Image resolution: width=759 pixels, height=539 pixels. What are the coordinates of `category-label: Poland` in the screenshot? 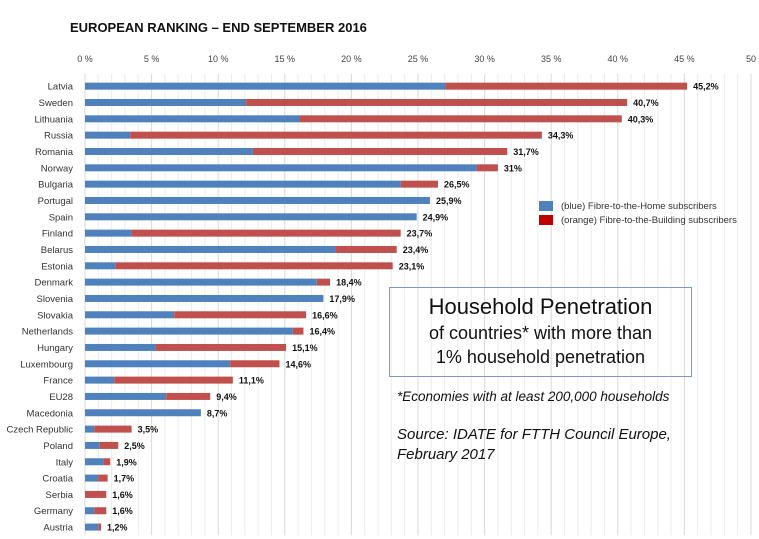 It's located at (58, 446).